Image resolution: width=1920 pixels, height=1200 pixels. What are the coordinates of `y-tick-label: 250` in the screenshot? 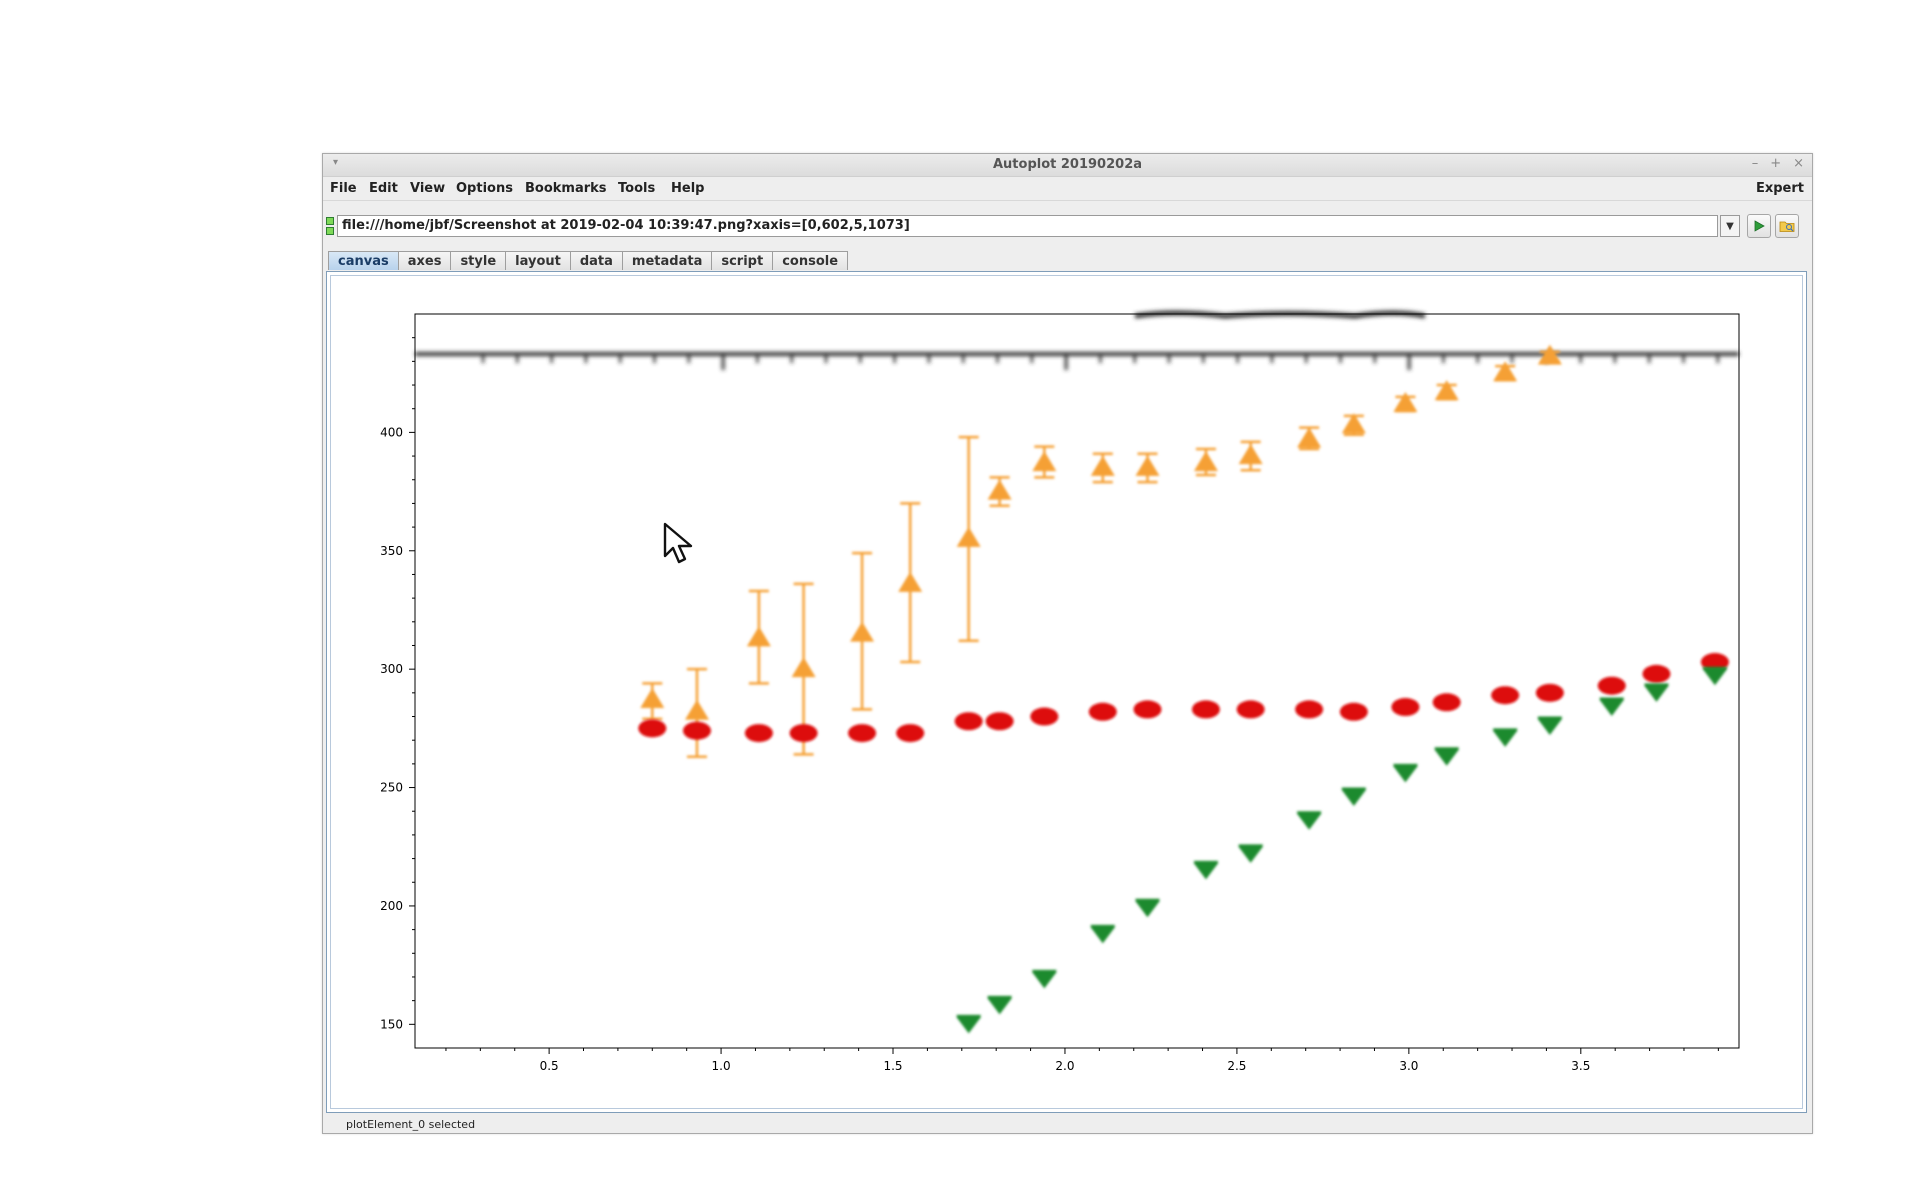 It's located at (391, 788).